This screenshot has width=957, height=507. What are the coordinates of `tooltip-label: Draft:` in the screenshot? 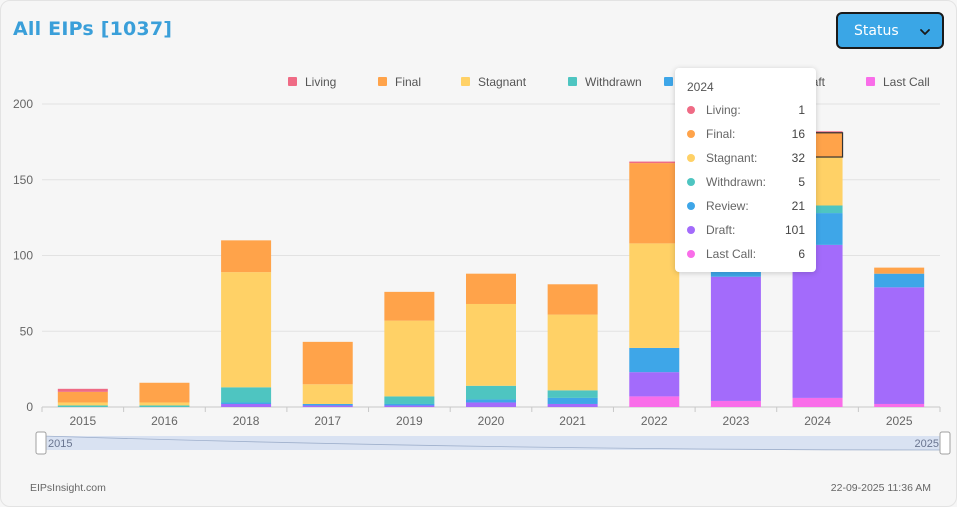 It's located at (721, 230).